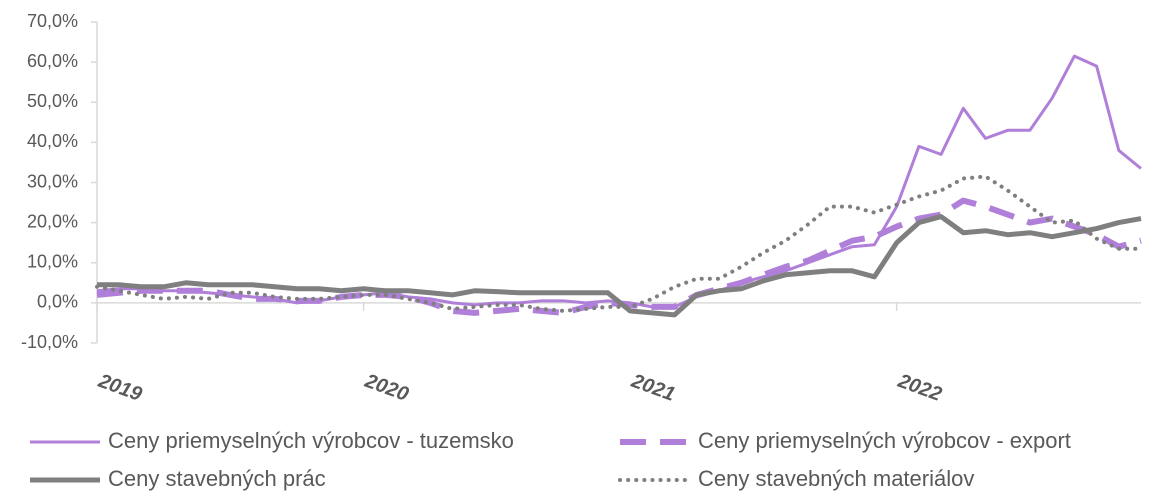  I want to click on y-tick-label: 40,0%, so click(52, 141).